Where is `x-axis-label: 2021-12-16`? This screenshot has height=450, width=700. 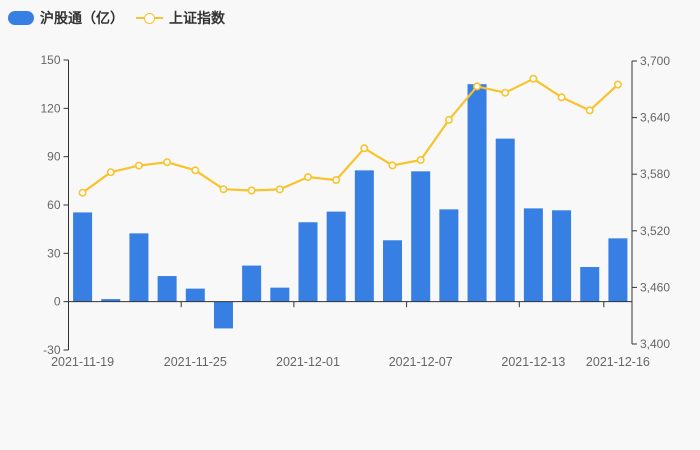 x-axis-label: 2021-12-16 is located at coordinates (618, 362).